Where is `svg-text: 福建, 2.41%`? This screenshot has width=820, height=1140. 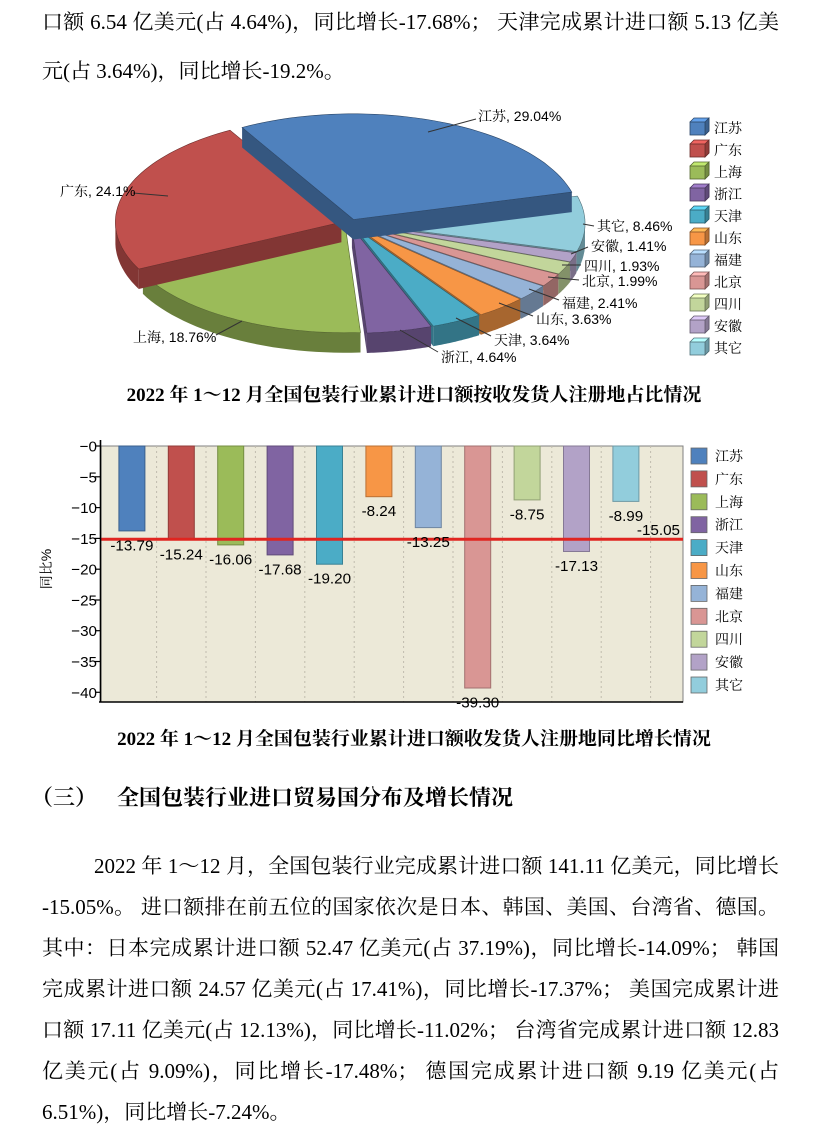
svg-text: 福建, 2.41% is located at coordinates (599, 303).